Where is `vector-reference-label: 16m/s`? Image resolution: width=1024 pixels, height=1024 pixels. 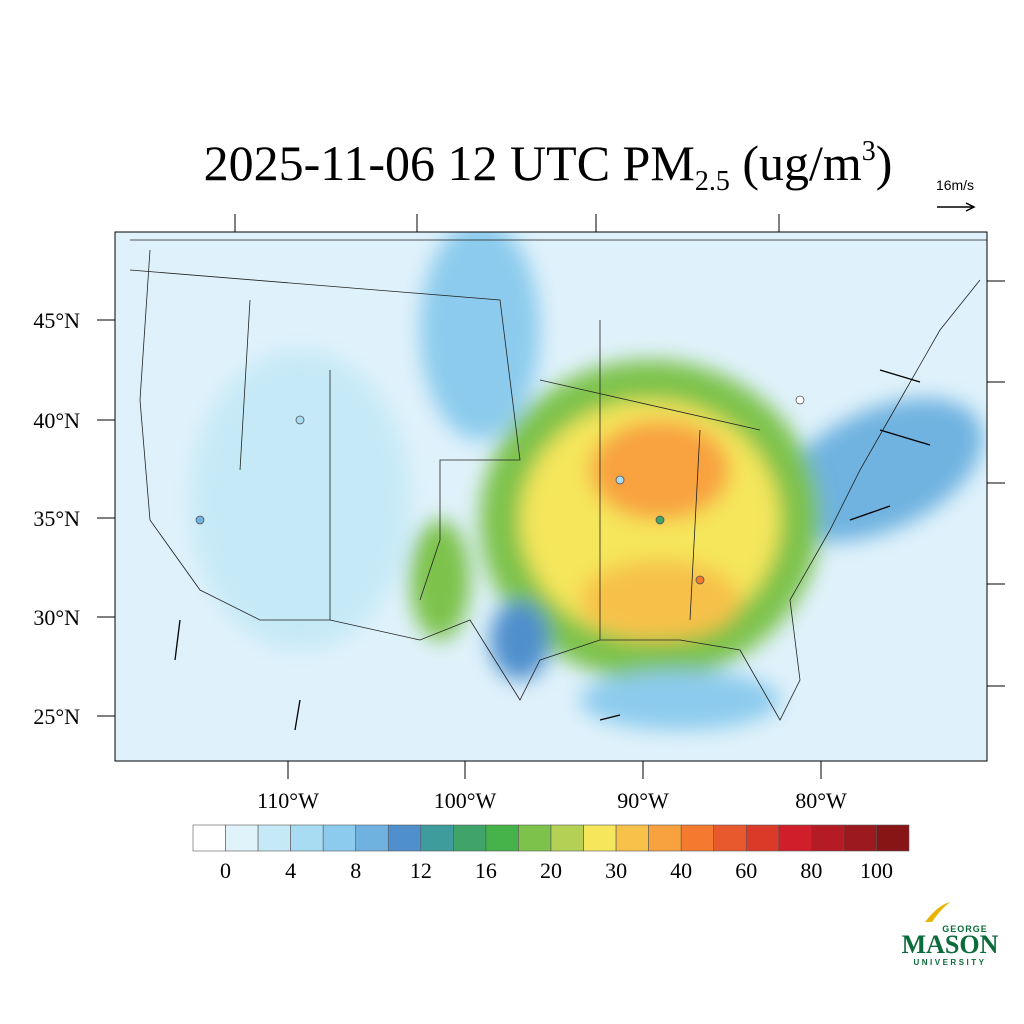
vector-reference-label: 16m/s is located at coordinates (955, 185).